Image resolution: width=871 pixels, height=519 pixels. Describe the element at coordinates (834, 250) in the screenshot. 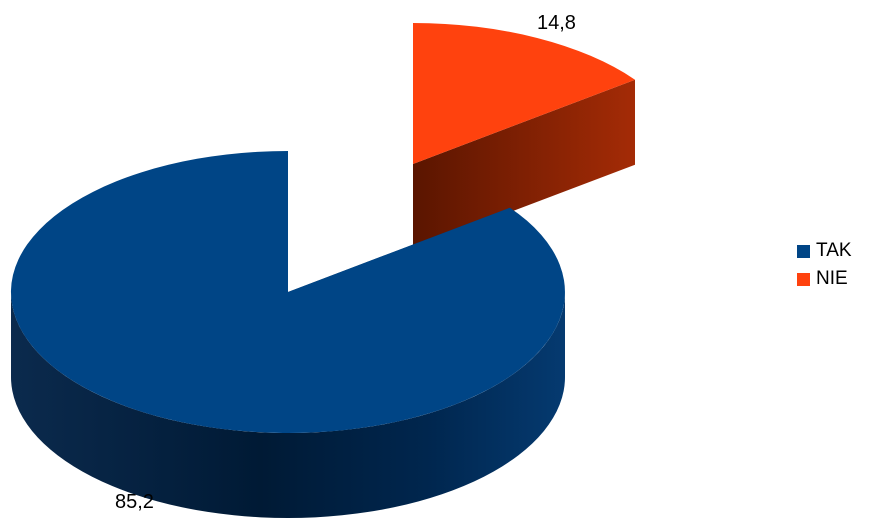

I see `legend-label-tak: TAK` at that location.